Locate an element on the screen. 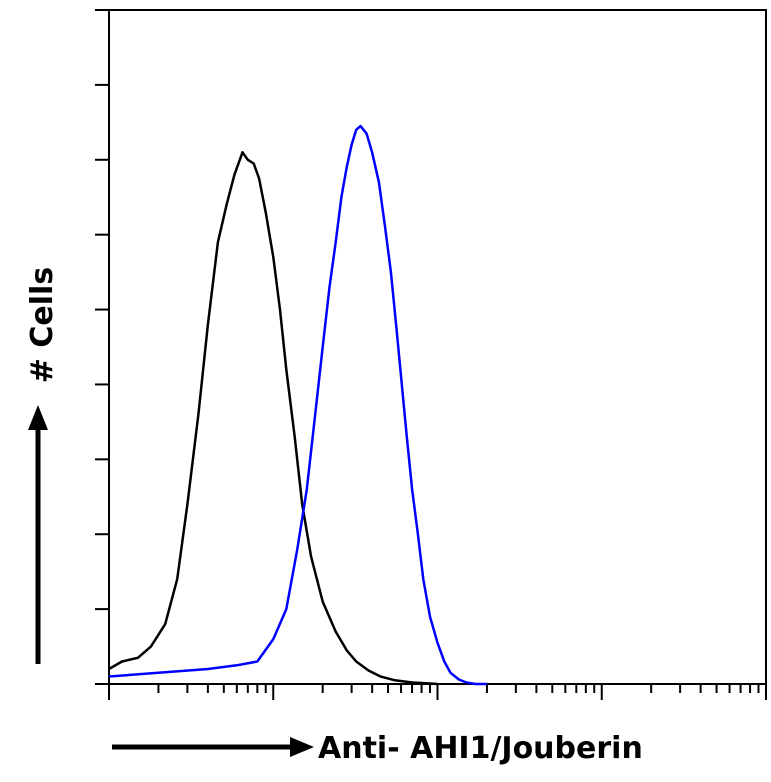 The height and width of the screenshot is (782, 771). y-axis-arrow-head is located at coordinates (38, 417).